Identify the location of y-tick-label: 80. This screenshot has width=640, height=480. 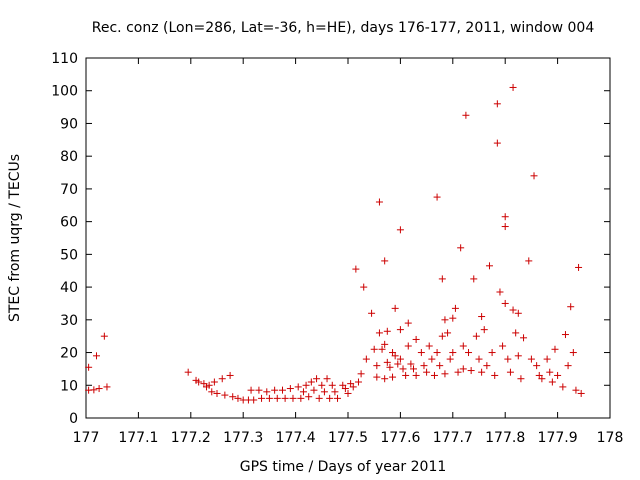
(69, 157).